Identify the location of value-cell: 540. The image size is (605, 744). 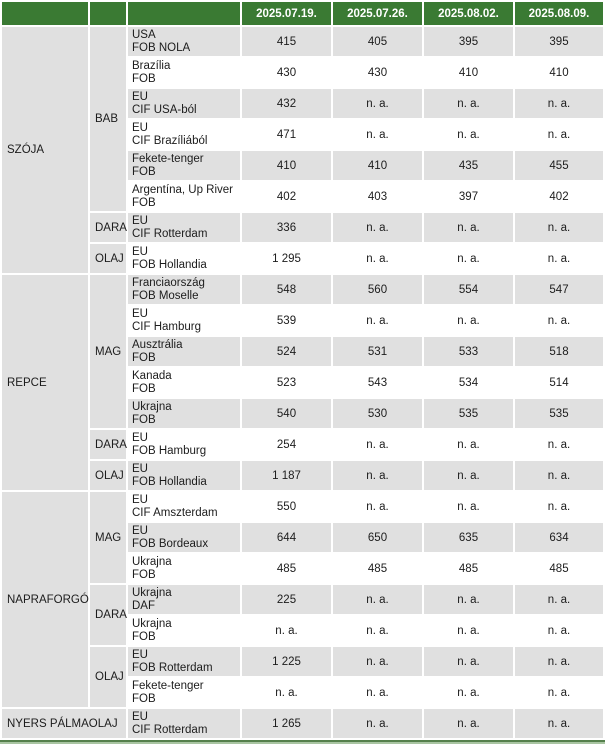
(286, 413).